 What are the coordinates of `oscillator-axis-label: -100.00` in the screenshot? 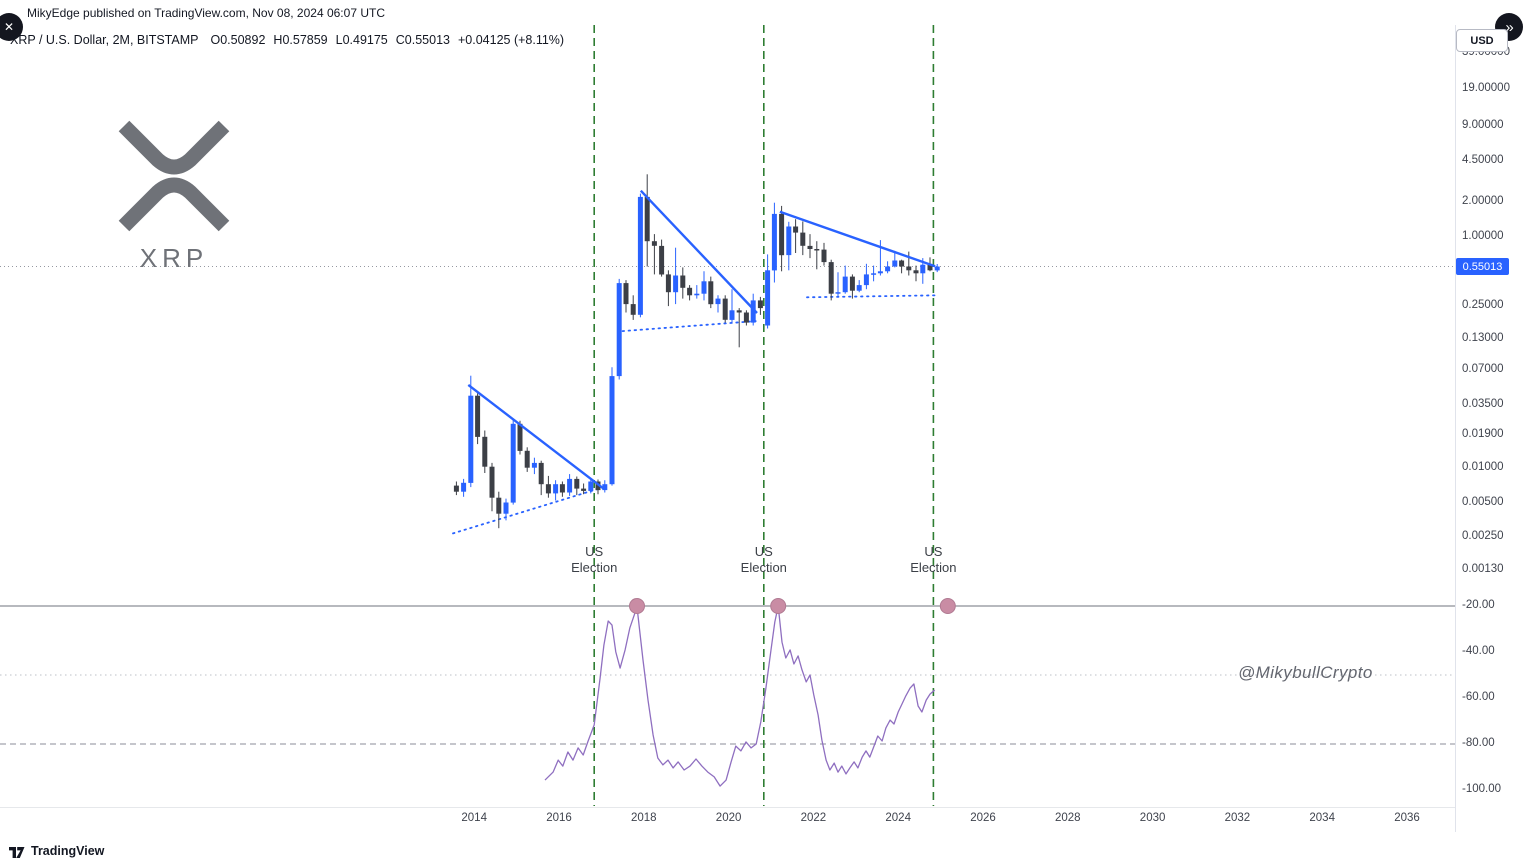 It's located at (1482, 789).